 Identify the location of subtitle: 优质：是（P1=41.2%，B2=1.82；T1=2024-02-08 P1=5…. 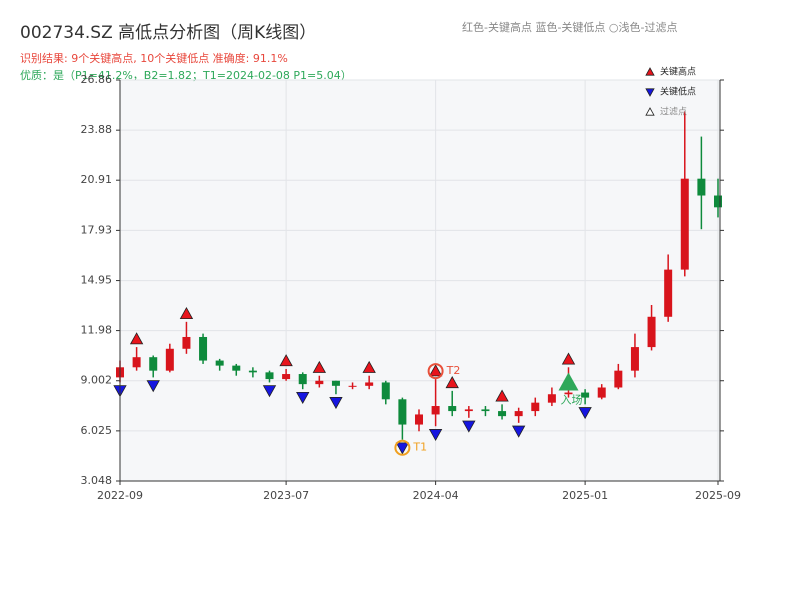
(186, 75).